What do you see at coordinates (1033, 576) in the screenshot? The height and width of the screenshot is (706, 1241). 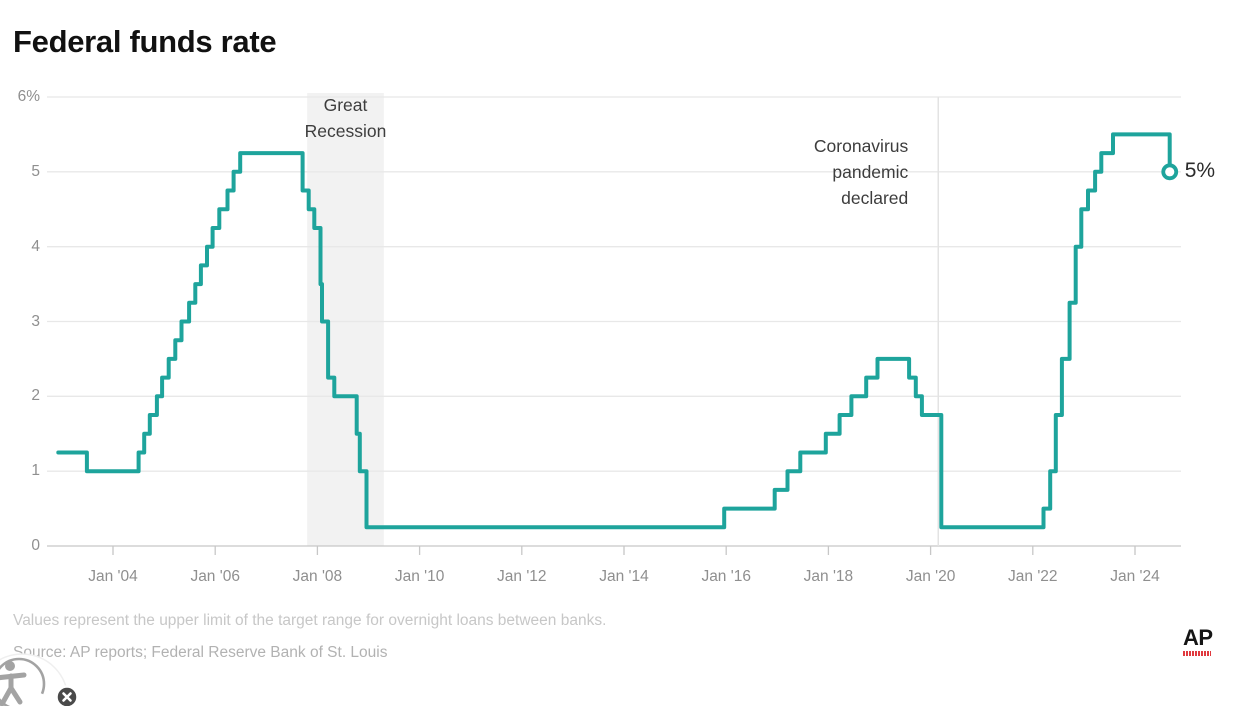 I see `x-axis-label: Jan '22` at bounding box center [1033, 576].